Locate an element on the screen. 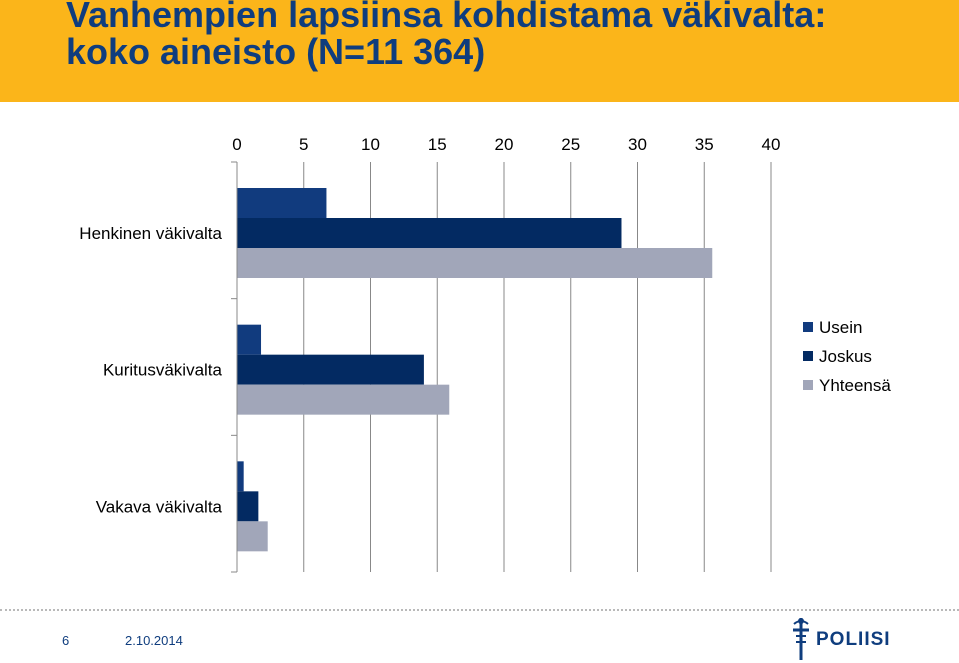  category-label: Kuritusväkivalta is located at coordinates (163, 370).